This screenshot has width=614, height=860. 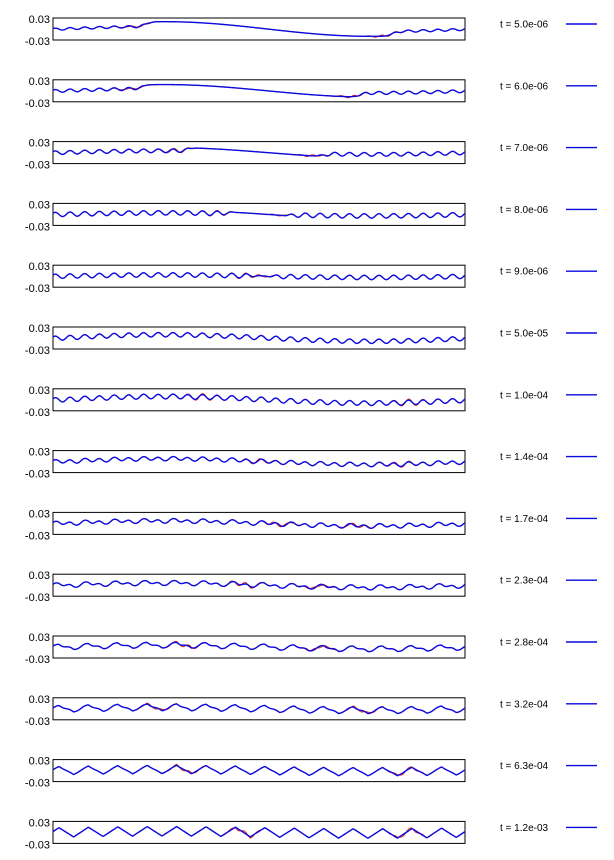 I want to click on legend-label: t = 2.8e-04, so click(x=524, y=643).